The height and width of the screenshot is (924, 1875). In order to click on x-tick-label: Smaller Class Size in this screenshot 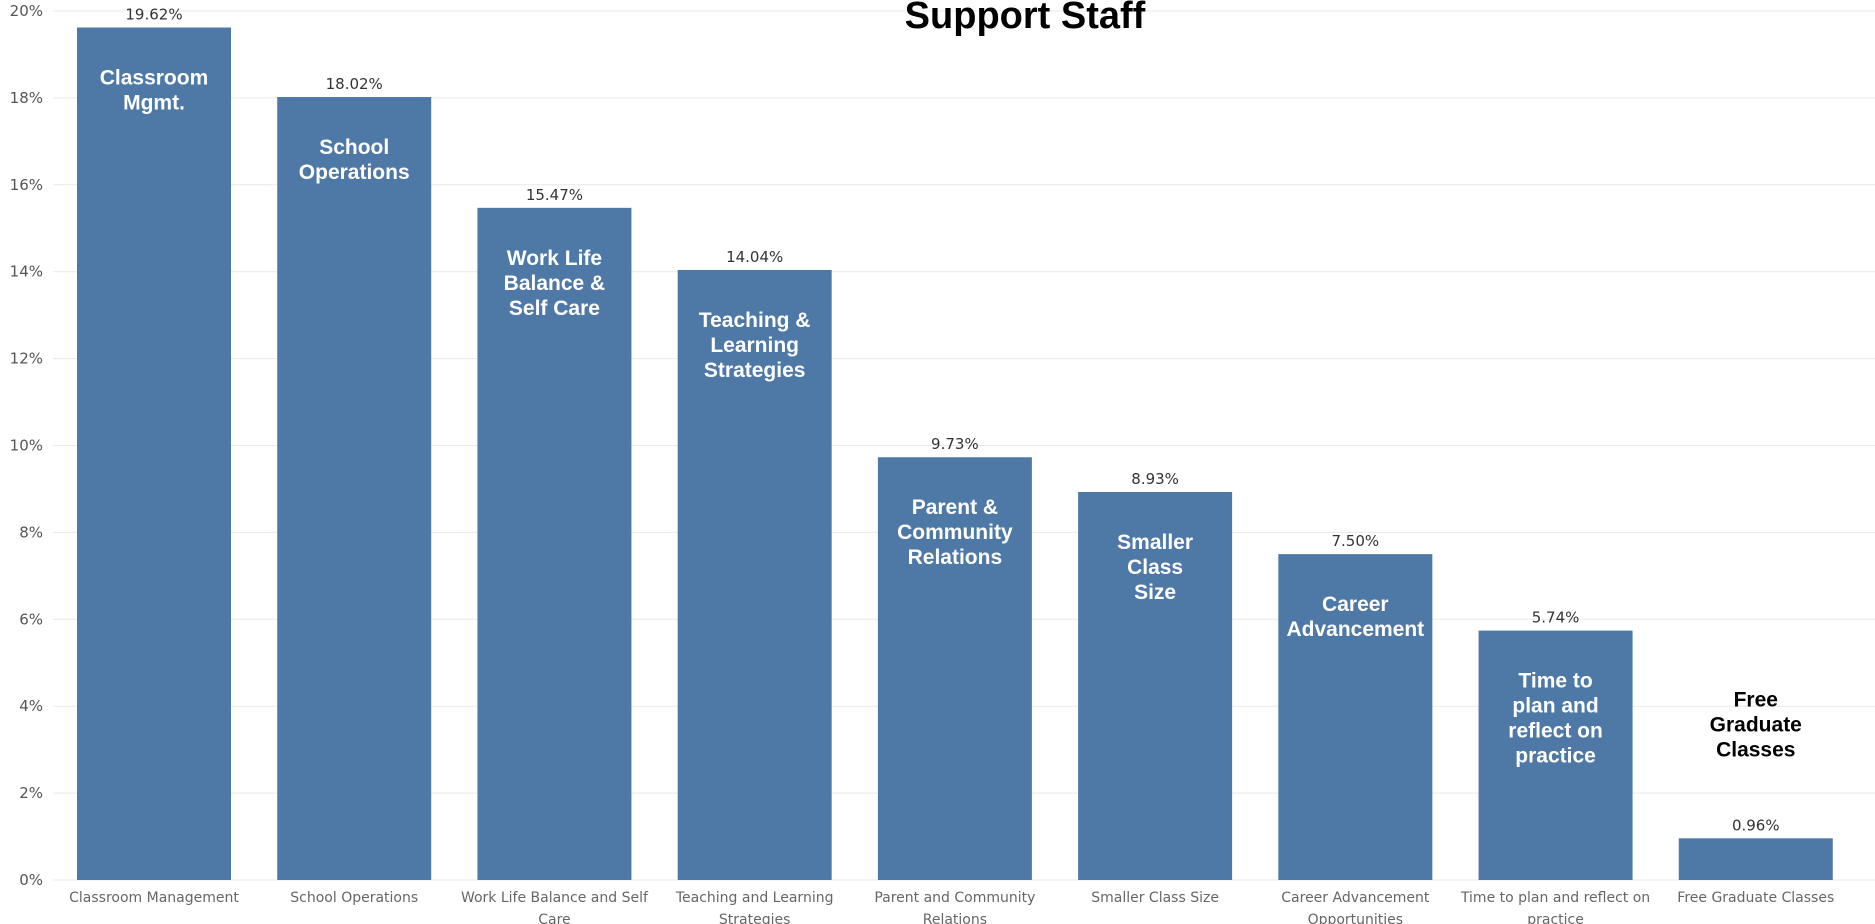, I will do `click(1155, 898)`.